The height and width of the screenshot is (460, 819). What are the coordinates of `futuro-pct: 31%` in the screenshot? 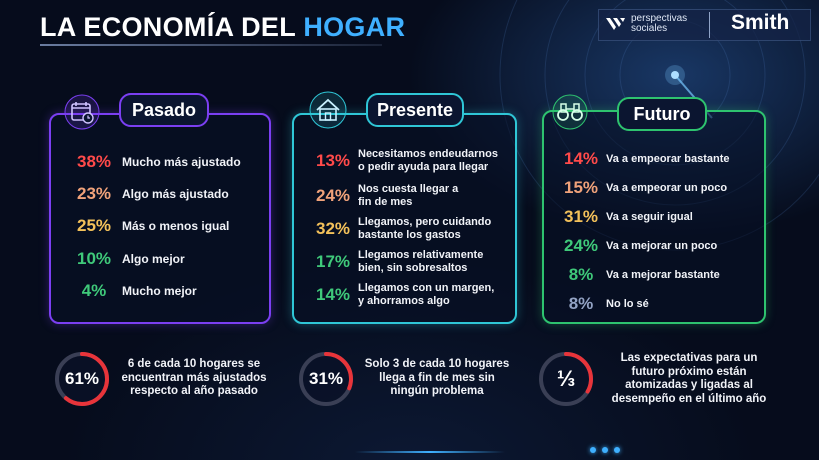 It's located at (581, 216).